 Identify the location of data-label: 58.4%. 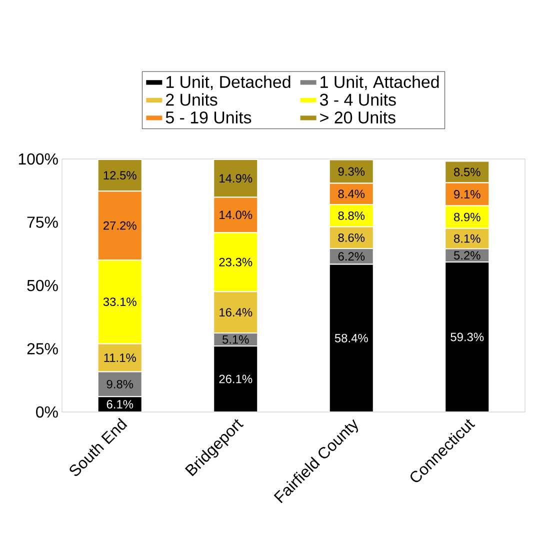
(351, 338).